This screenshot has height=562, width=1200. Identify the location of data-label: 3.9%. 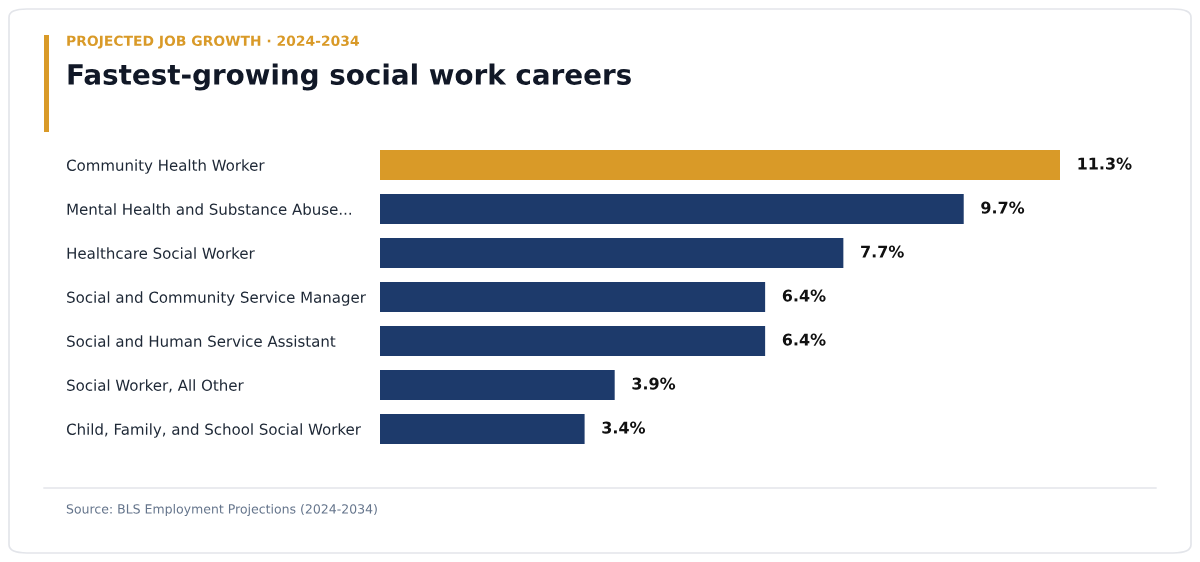
(654, 383).